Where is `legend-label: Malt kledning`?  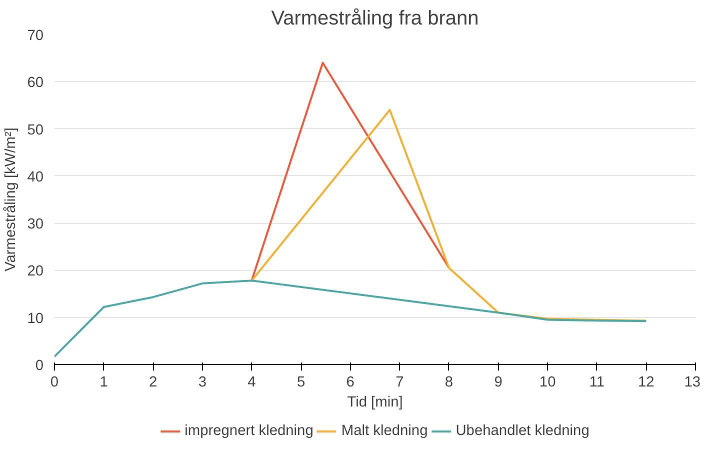 legend-label: Malt kledning is located at coordinates (384, 430).